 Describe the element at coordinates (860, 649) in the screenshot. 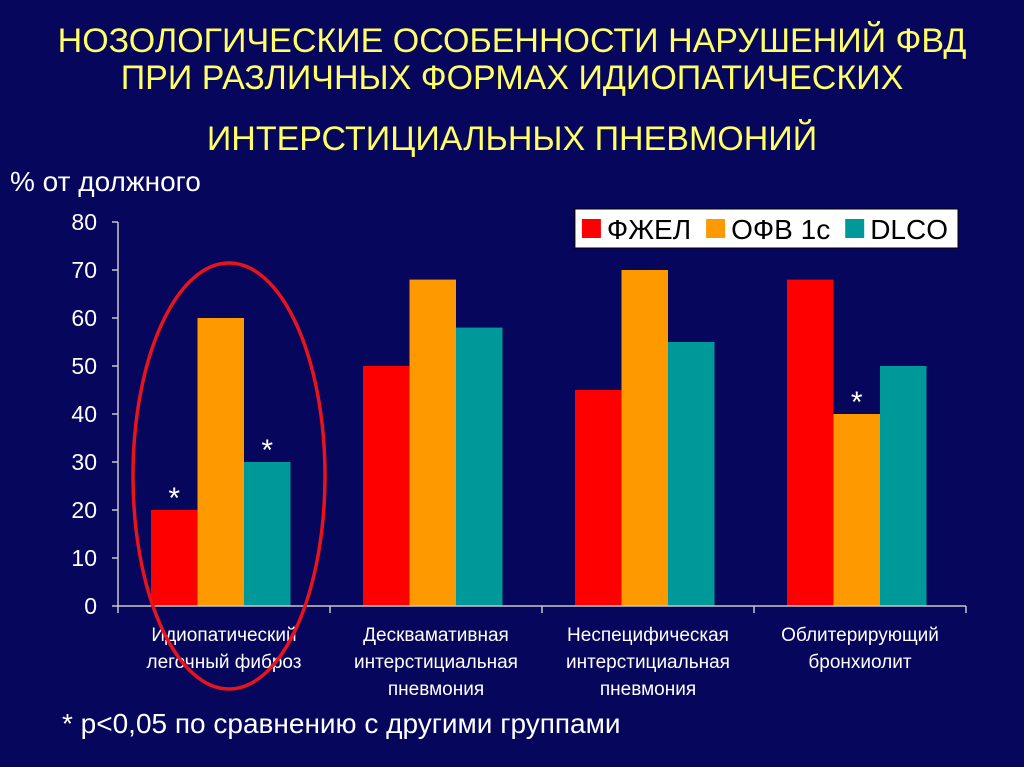

I see `category-label: Облитерирующий бронхиолит` at that location.